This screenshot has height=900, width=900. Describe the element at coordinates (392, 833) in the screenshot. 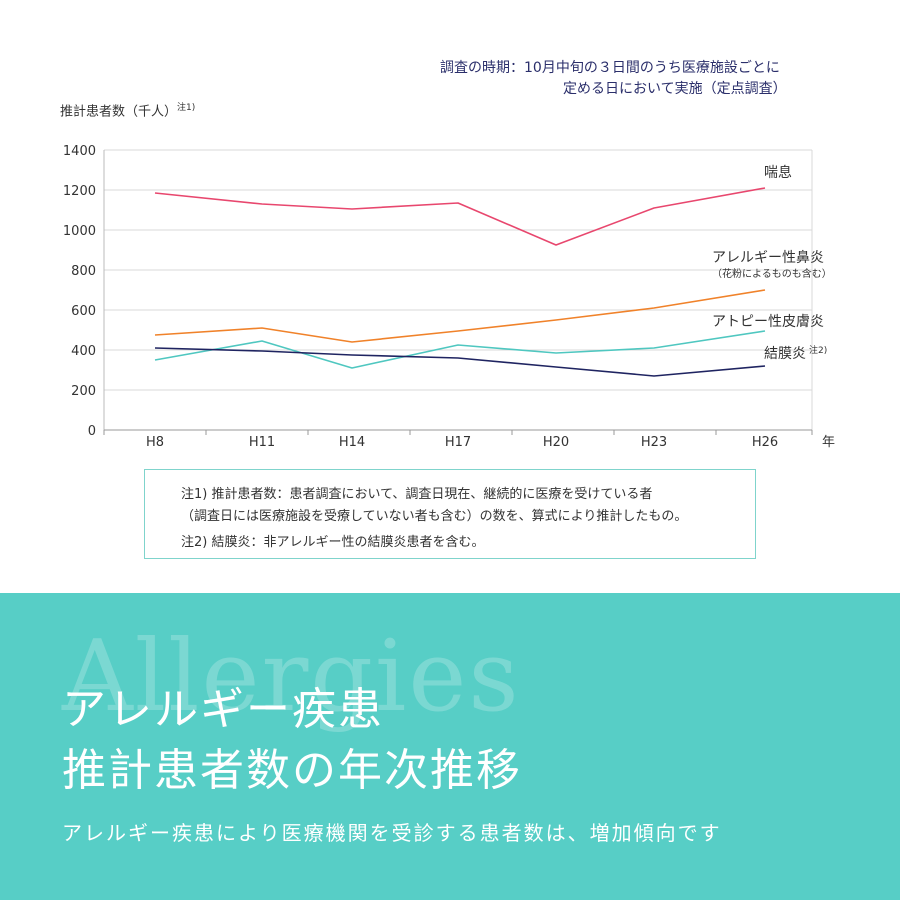

I see `banner-subtitle: アレルギー疾患により医療機関を受診する患者数は、増加傾向です` at that location.